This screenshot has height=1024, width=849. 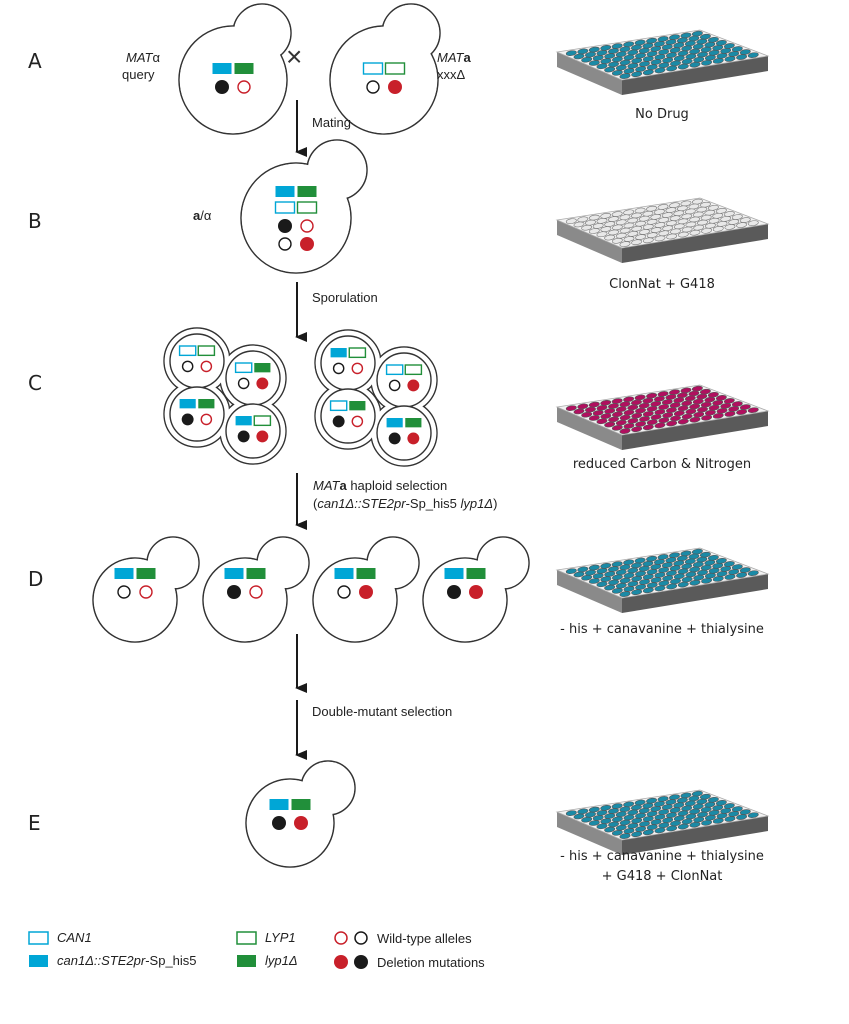 What do you see at coordinates (296, 218) in the screenshot?
I see `cell-fill` at bounding box center [296, 218].